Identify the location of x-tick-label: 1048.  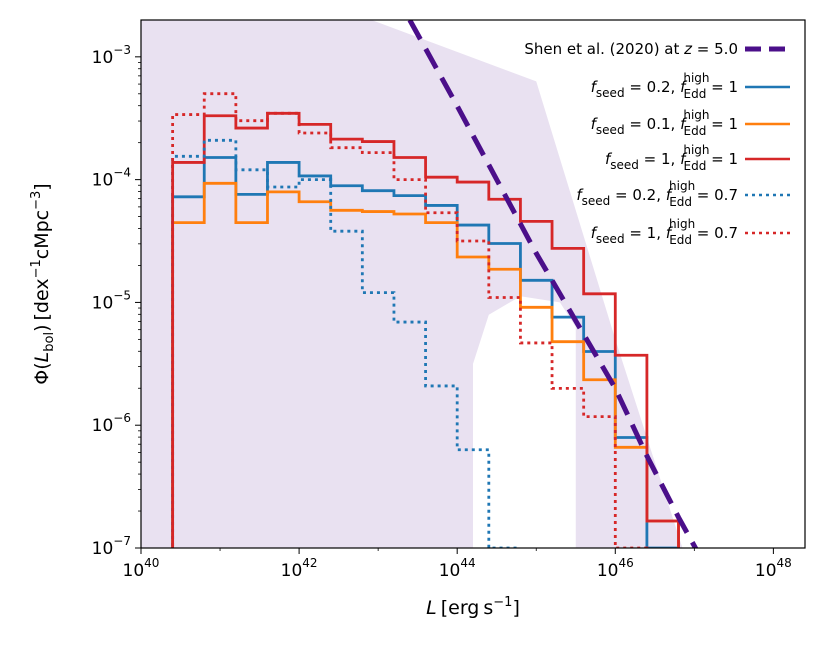
(773, 568).